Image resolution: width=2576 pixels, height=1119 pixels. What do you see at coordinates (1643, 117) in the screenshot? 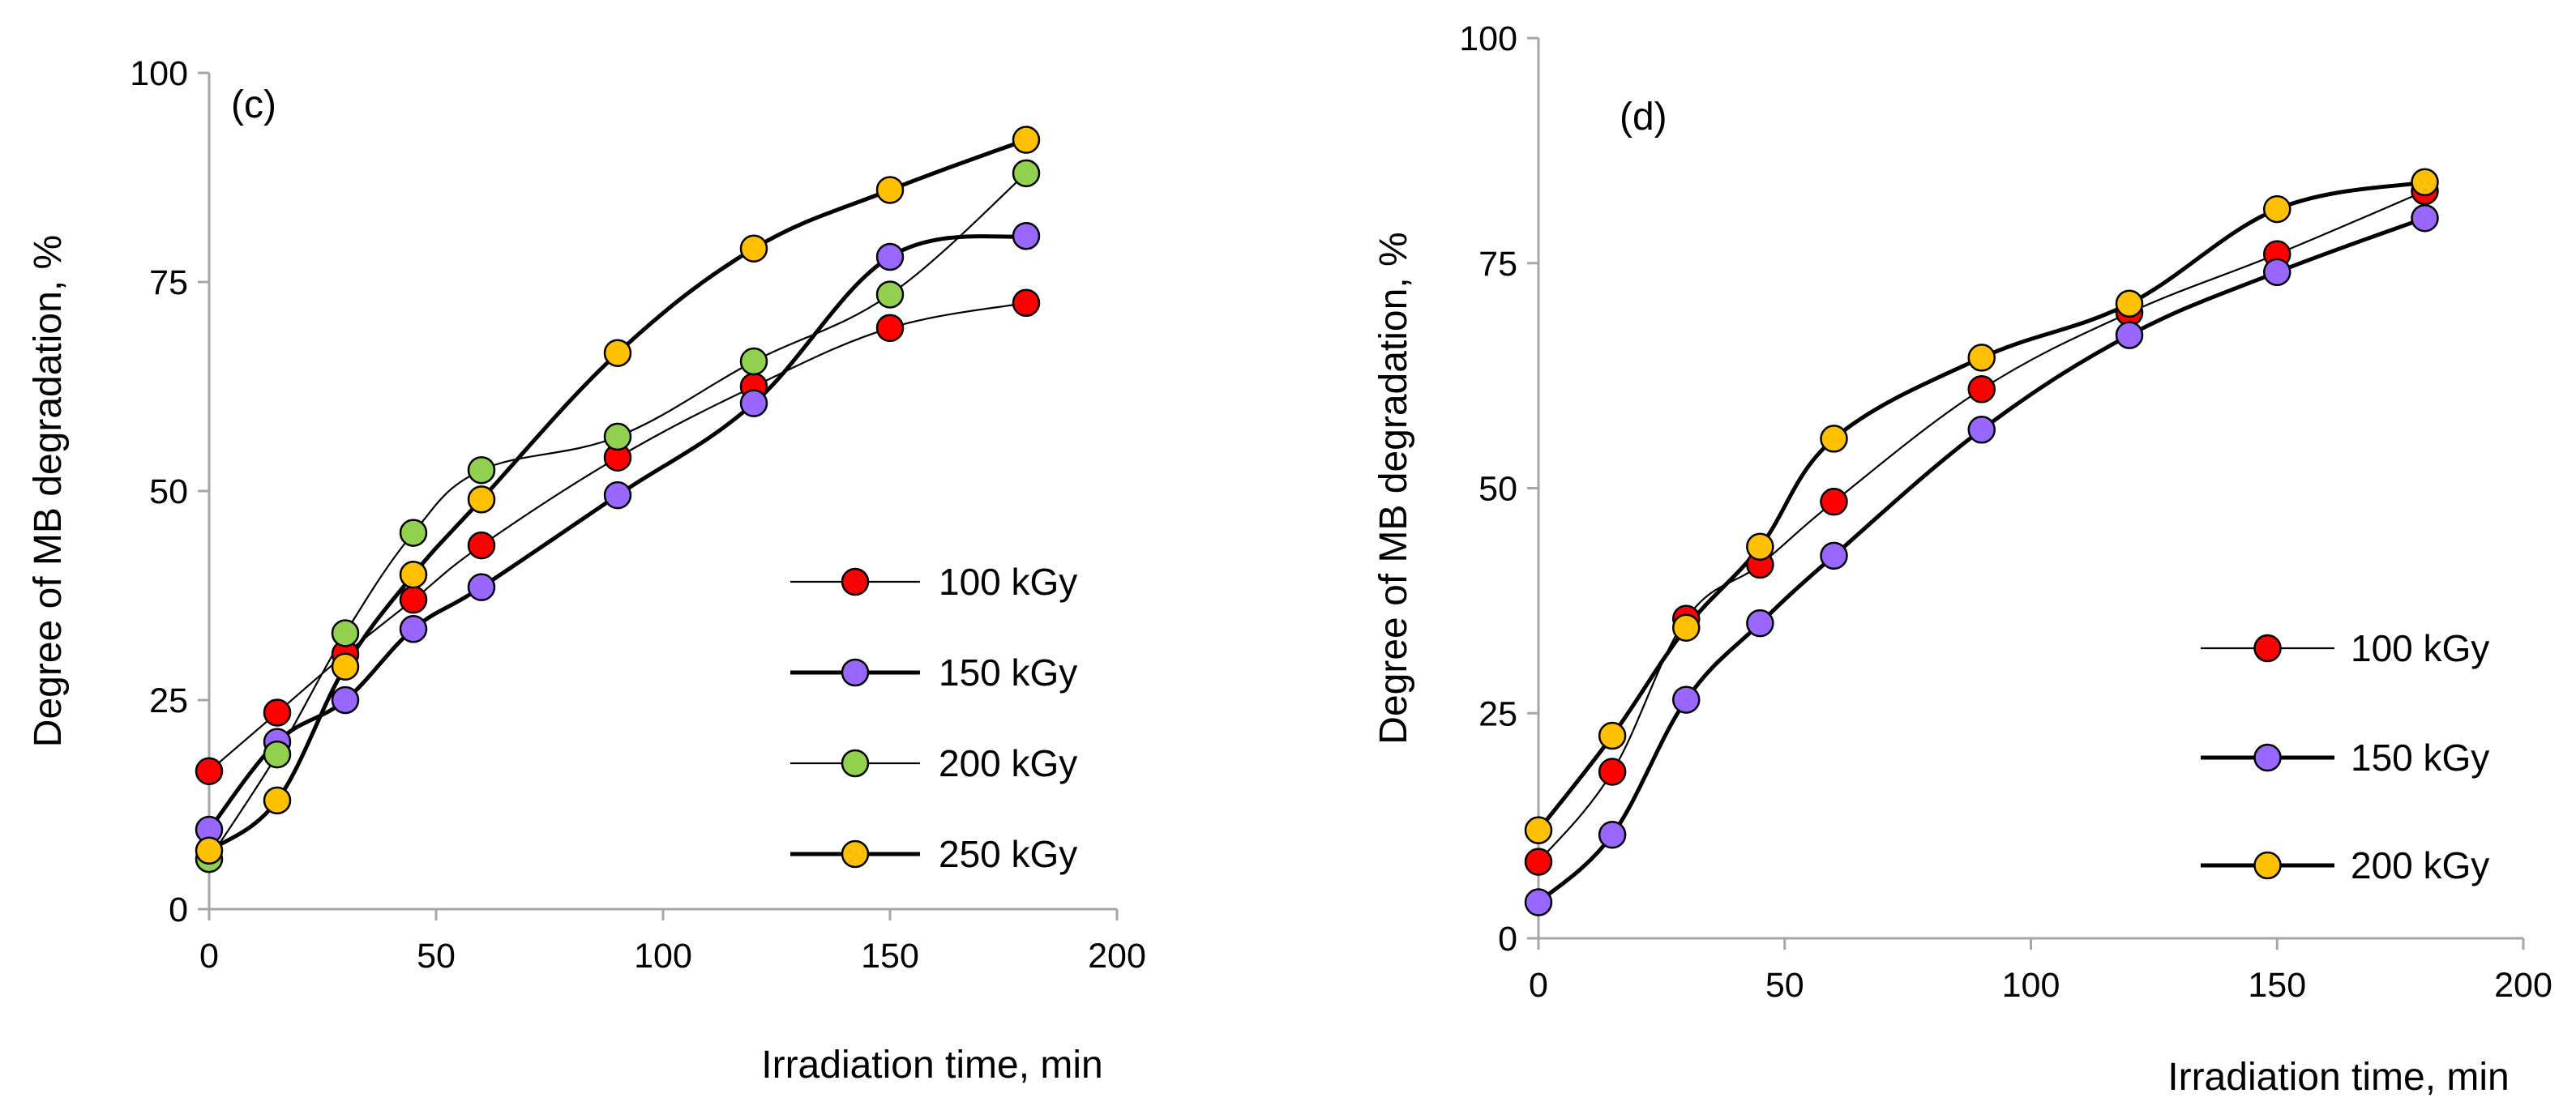
I see `panel-label: (d)` at bounding box center [1643, 117].